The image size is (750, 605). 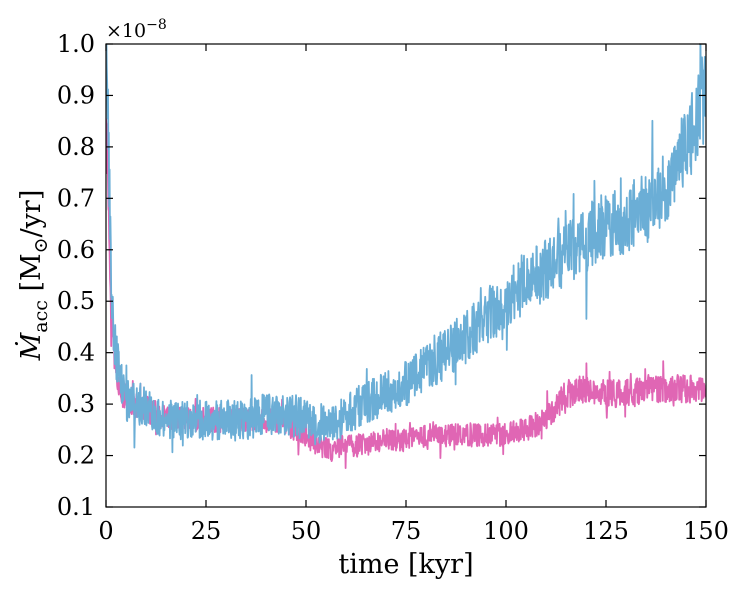 What do you see at coordinates (76, 198) in the screenshot?
I see `y-tick-label: 0.7` at bounding box center [76, 198].